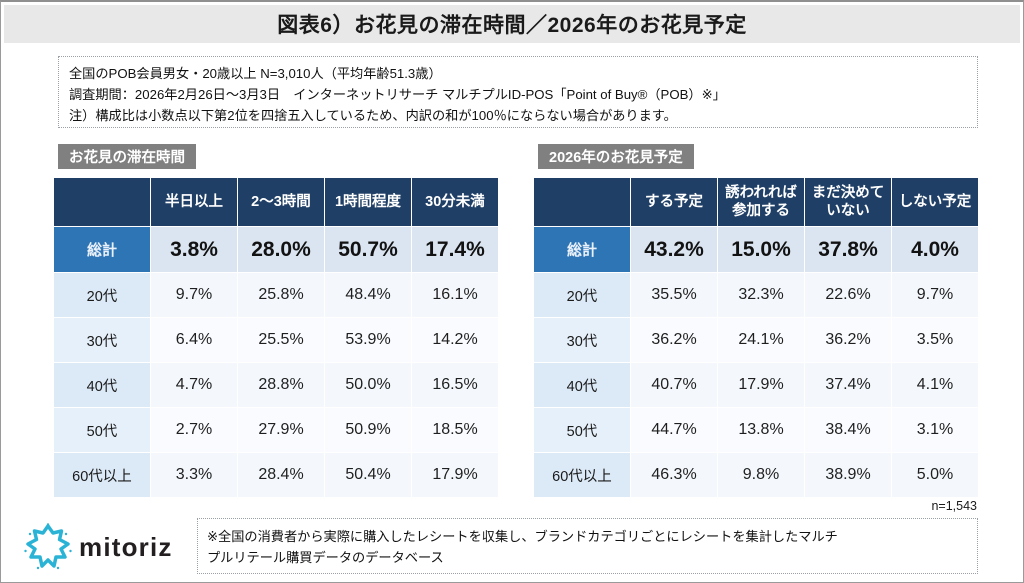  What do you see at coordinates (126, 547) in the screenshot?
I see `mitoriz-wordmark: mitoriz` at bounding box center [126, 547].